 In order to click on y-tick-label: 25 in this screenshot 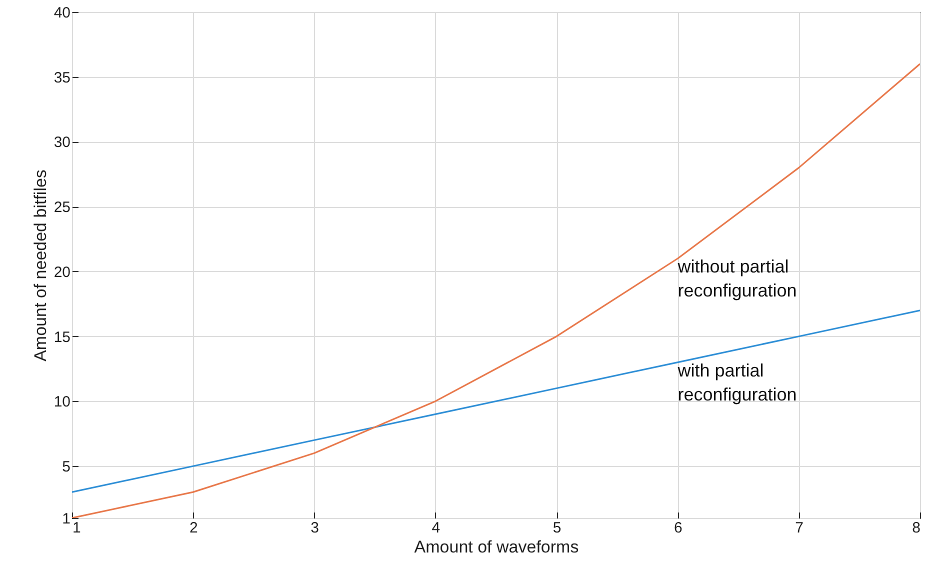, I will do `click(62, 207)`.